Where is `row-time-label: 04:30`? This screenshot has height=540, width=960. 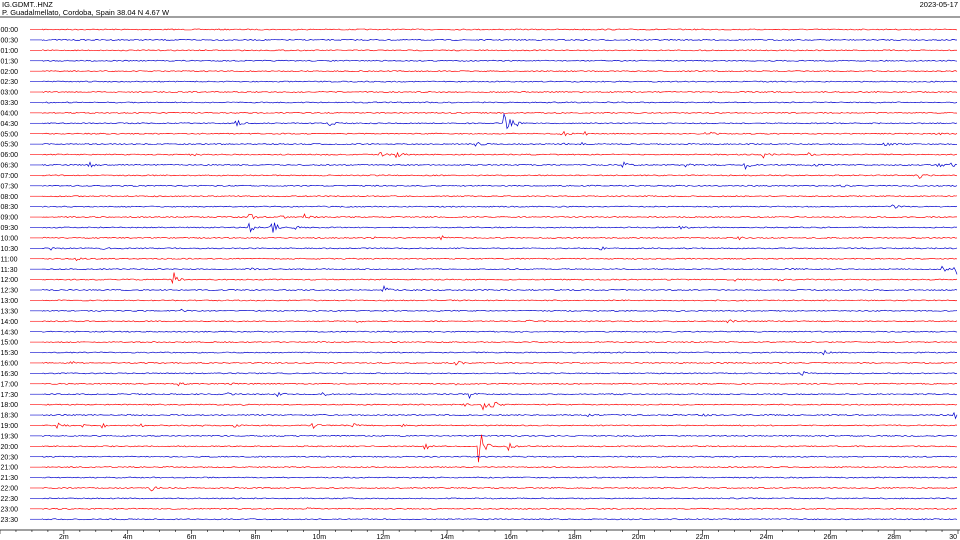
row-time-label: 04:30 is located at coordinates (10, 124).